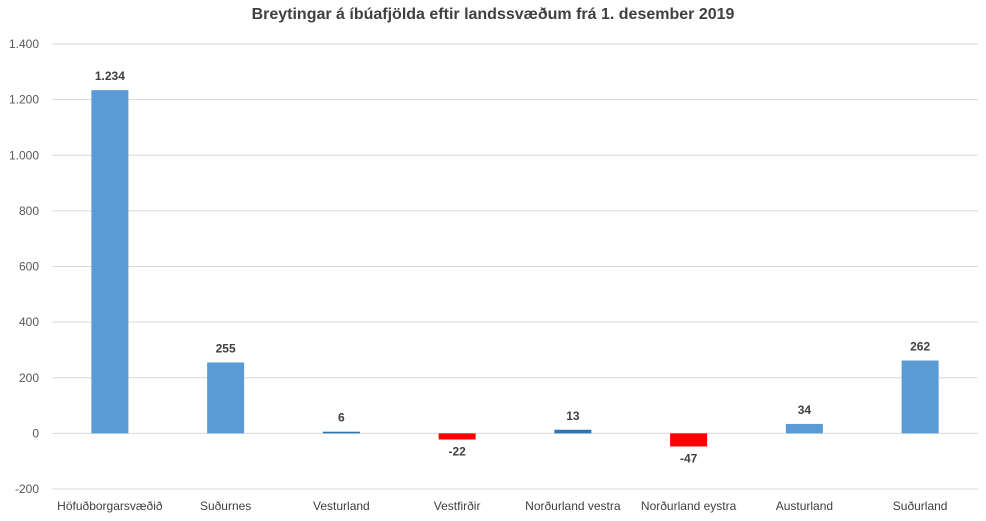  What do you see at coordinates (689, 506) in the screenshot?
I see `x-tick-label: Norðurland eystra` at bounding box center [689, 506].